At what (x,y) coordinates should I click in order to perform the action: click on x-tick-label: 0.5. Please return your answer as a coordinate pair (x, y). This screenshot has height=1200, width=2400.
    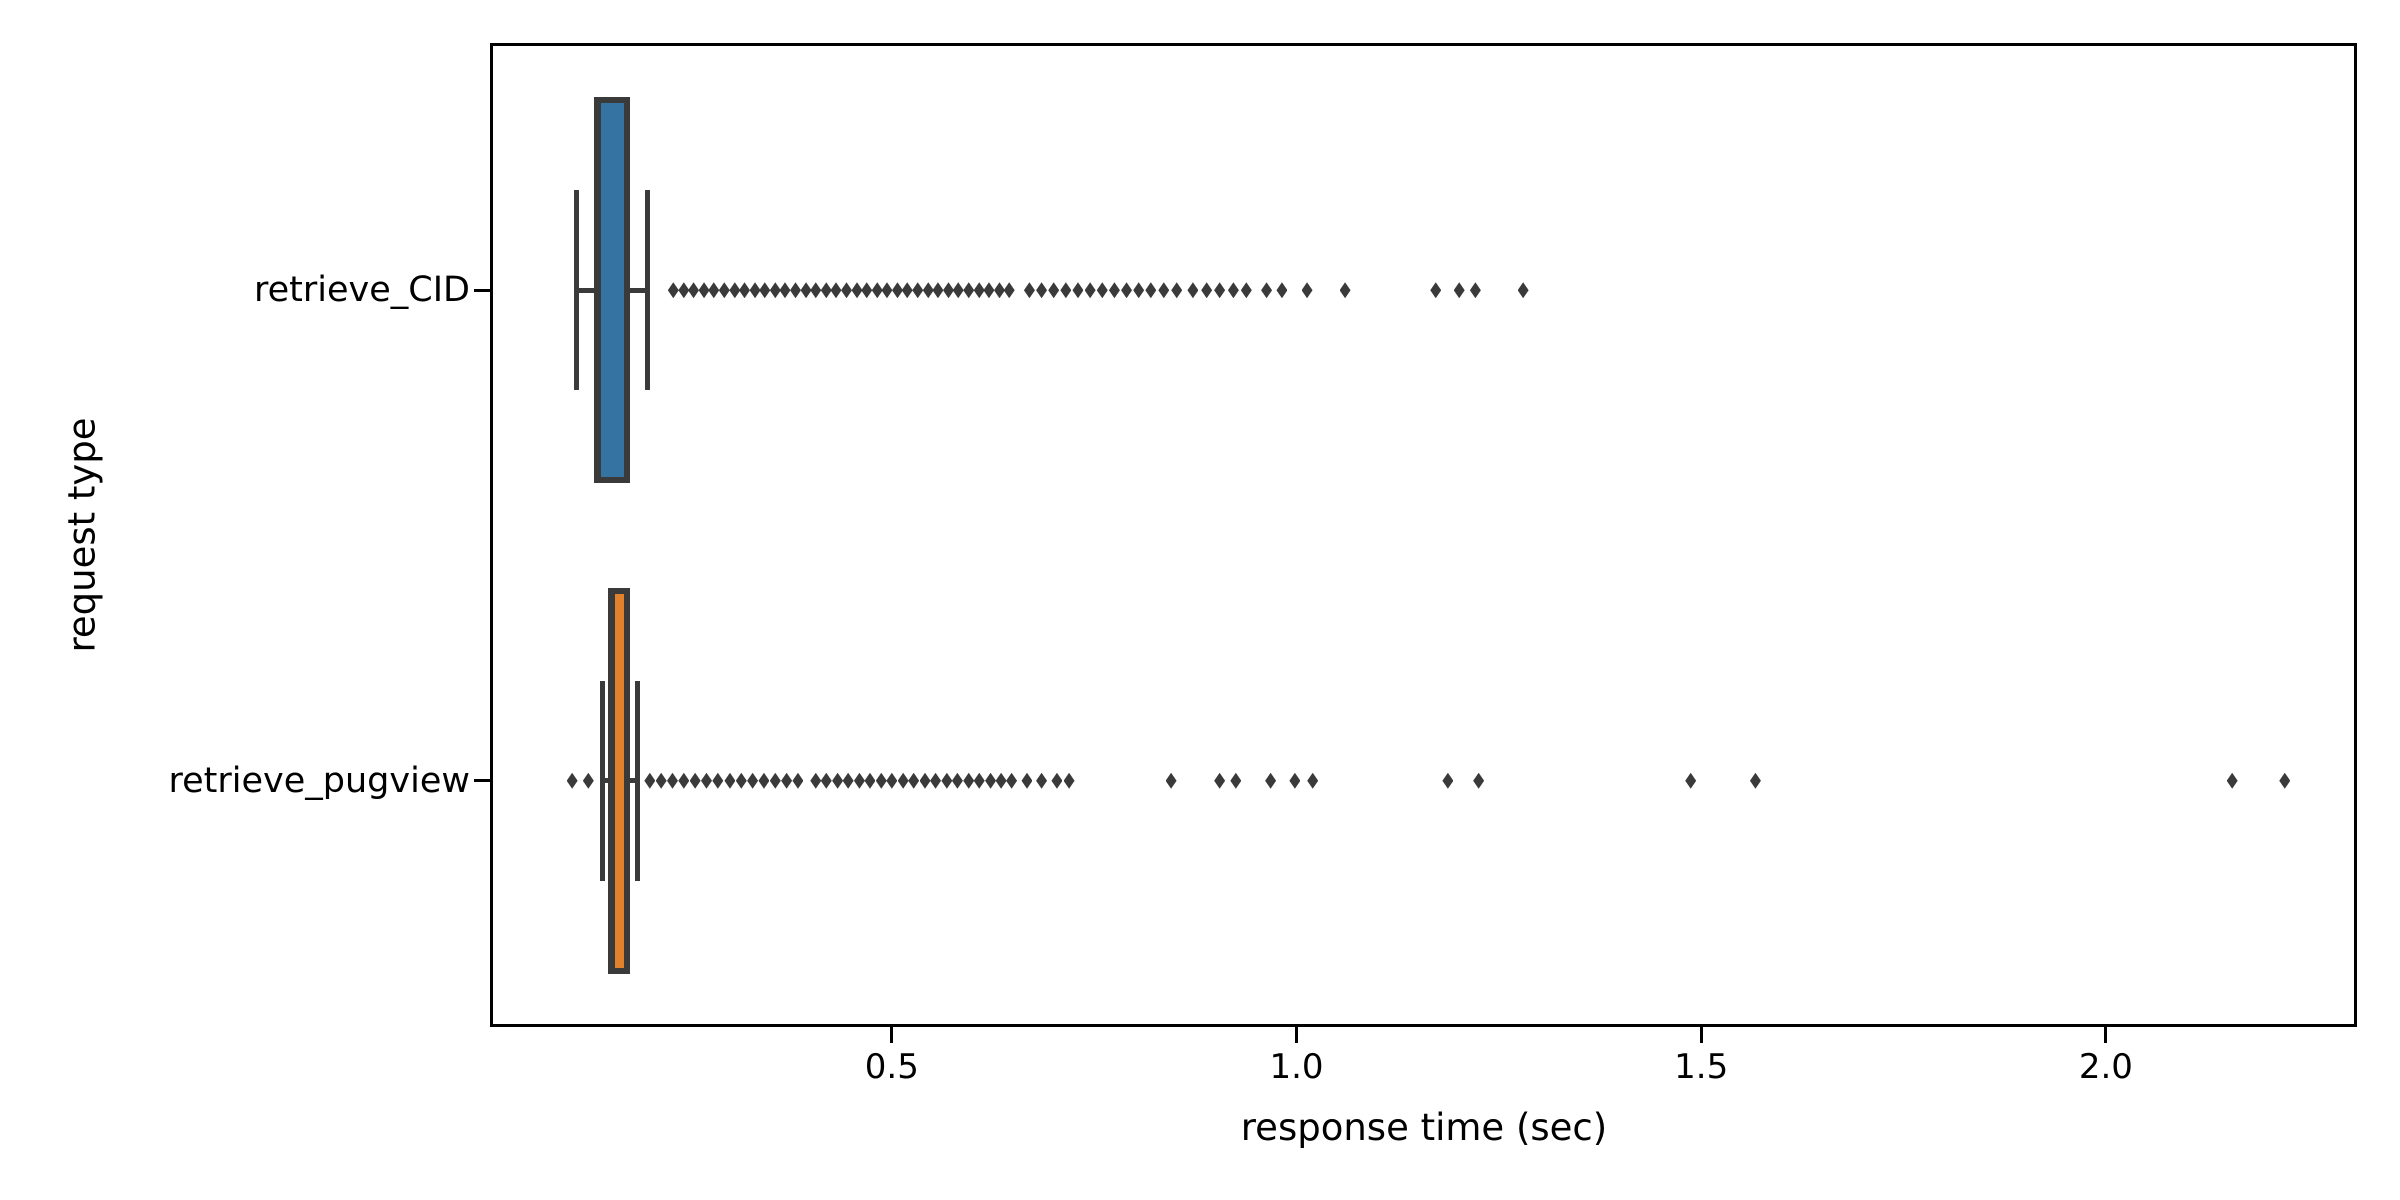
    Looking at the image, I should click on (891, 1067).